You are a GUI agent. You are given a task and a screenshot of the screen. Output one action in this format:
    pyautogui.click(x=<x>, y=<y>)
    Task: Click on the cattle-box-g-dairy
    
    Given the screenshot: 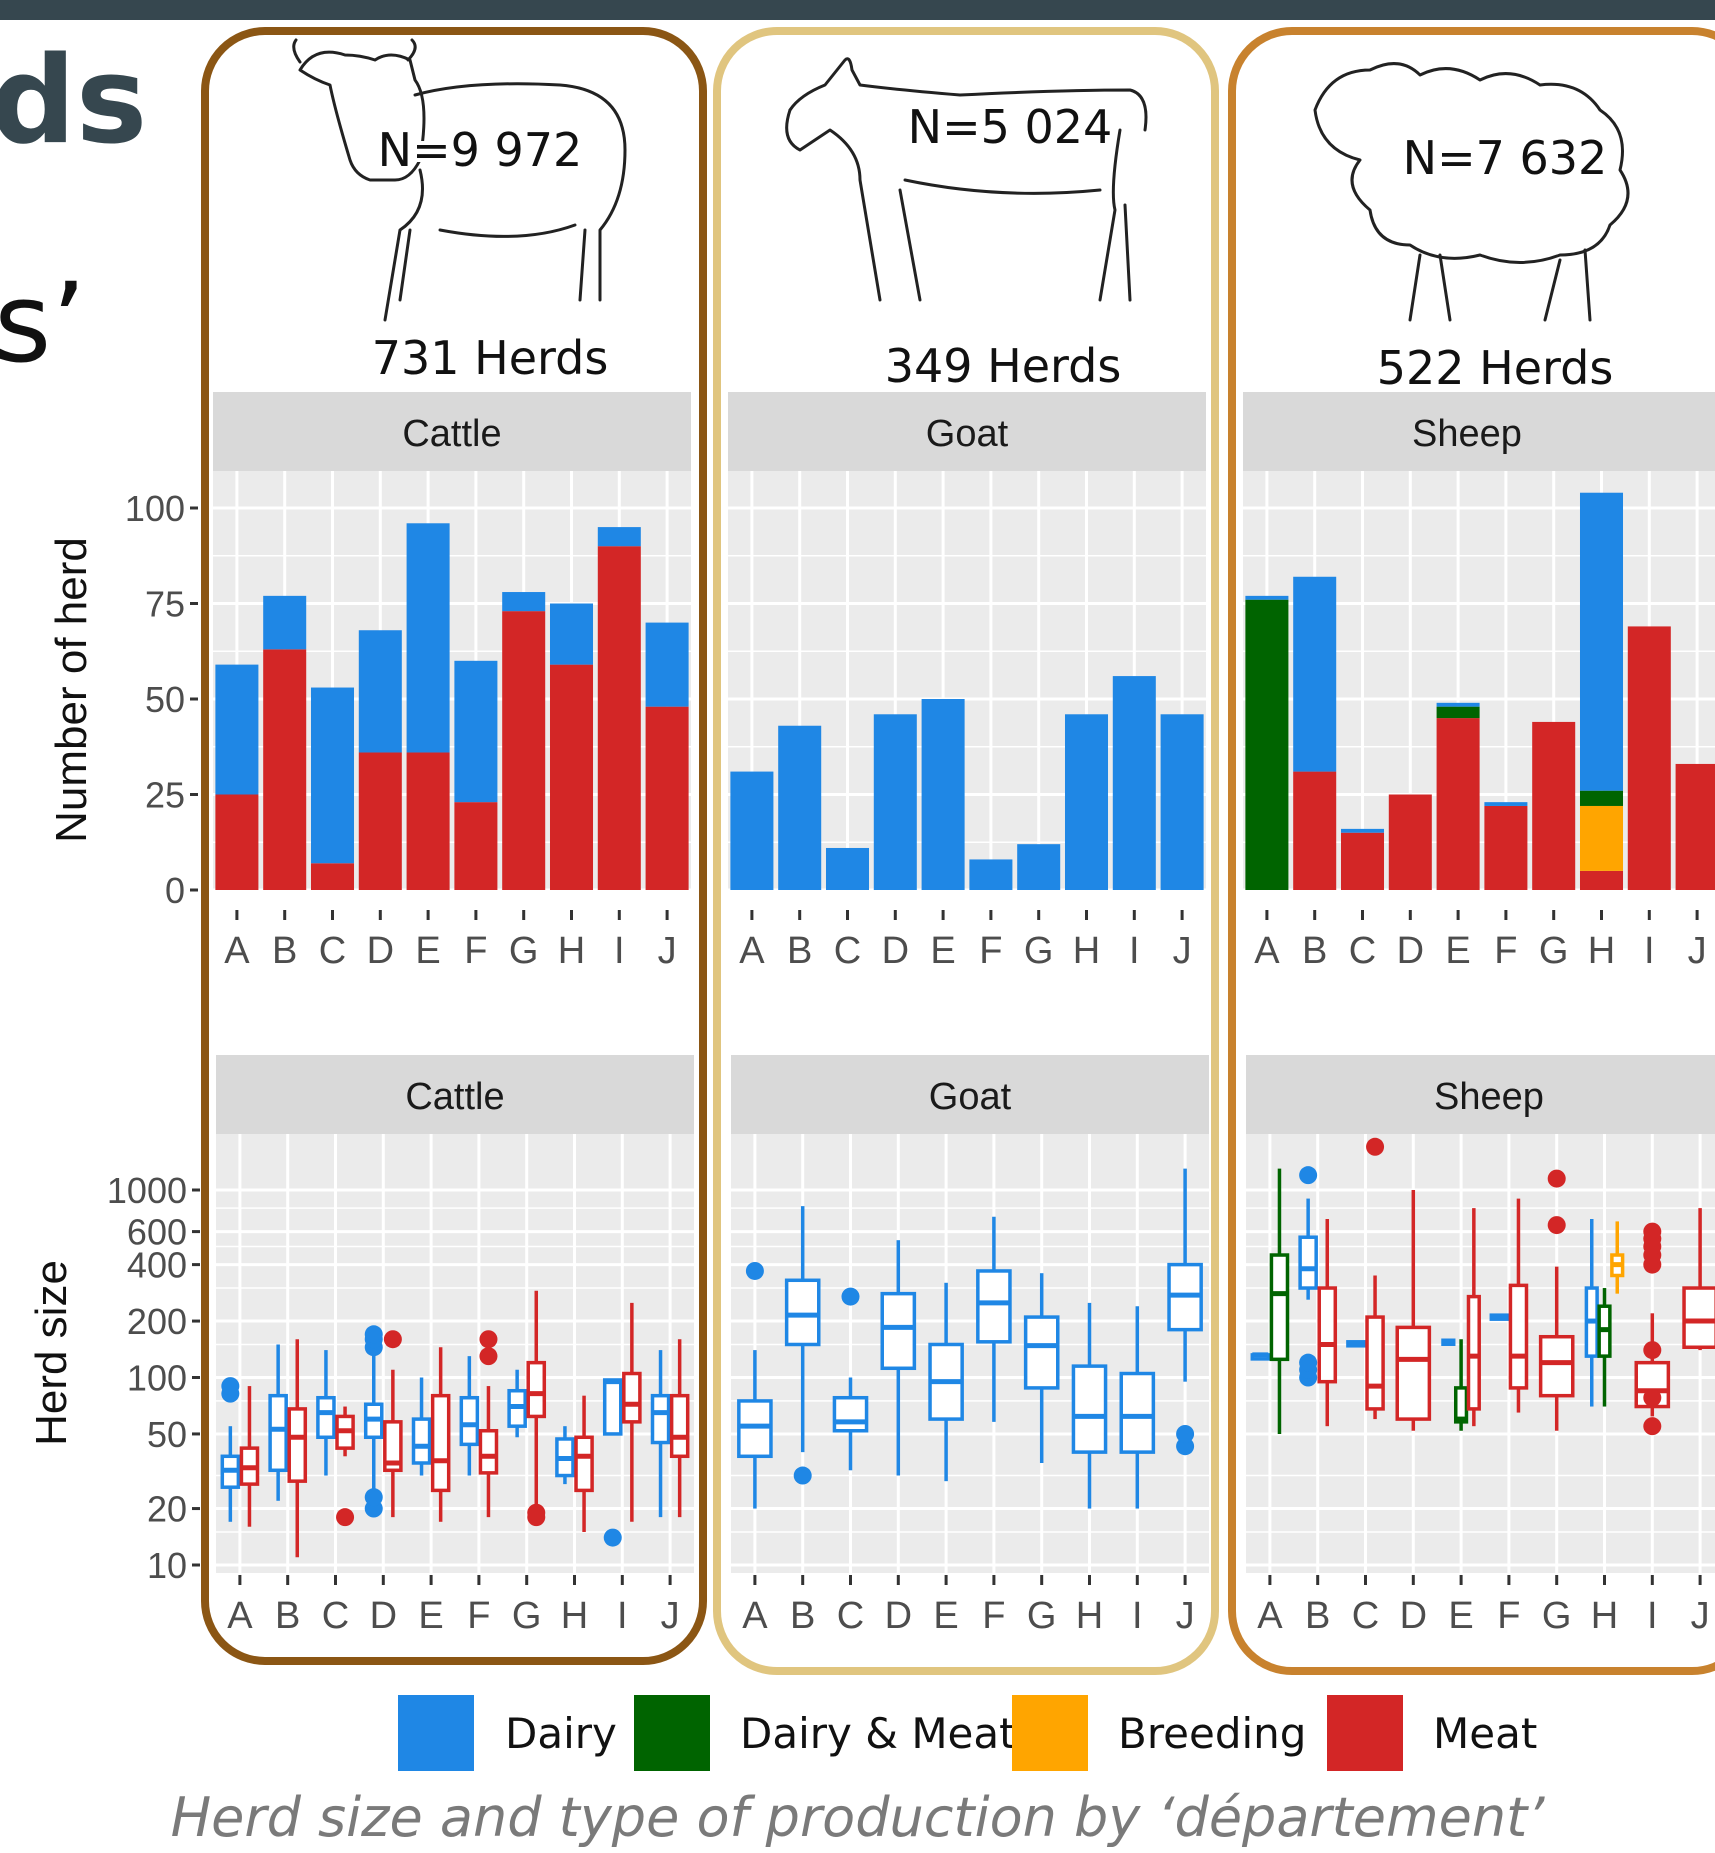 What is the action you would take?
    pyautogui.click(x=517, y=1403)
    